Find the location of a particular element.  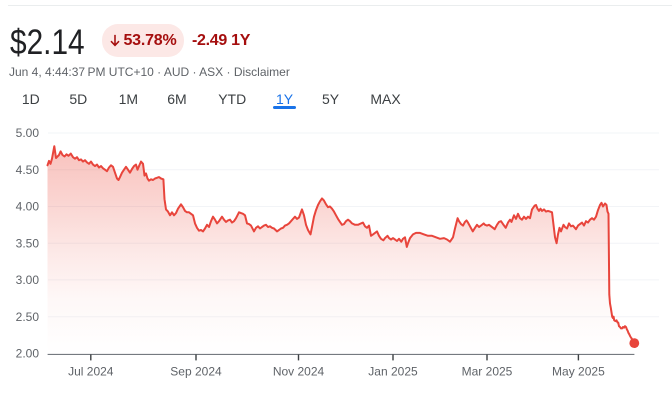

svg-text: 5.00 is located at coordinates (28, 133).